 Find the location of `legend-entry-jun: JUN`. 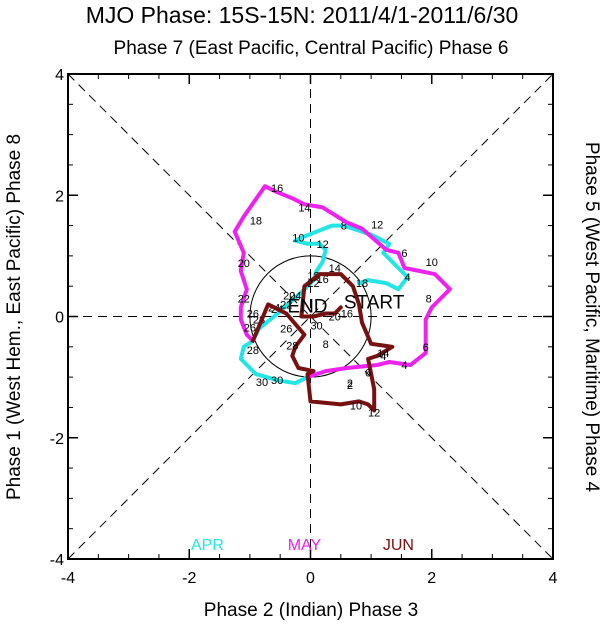

legend-entry-jun: JUN is located at coordinates (398, 545).